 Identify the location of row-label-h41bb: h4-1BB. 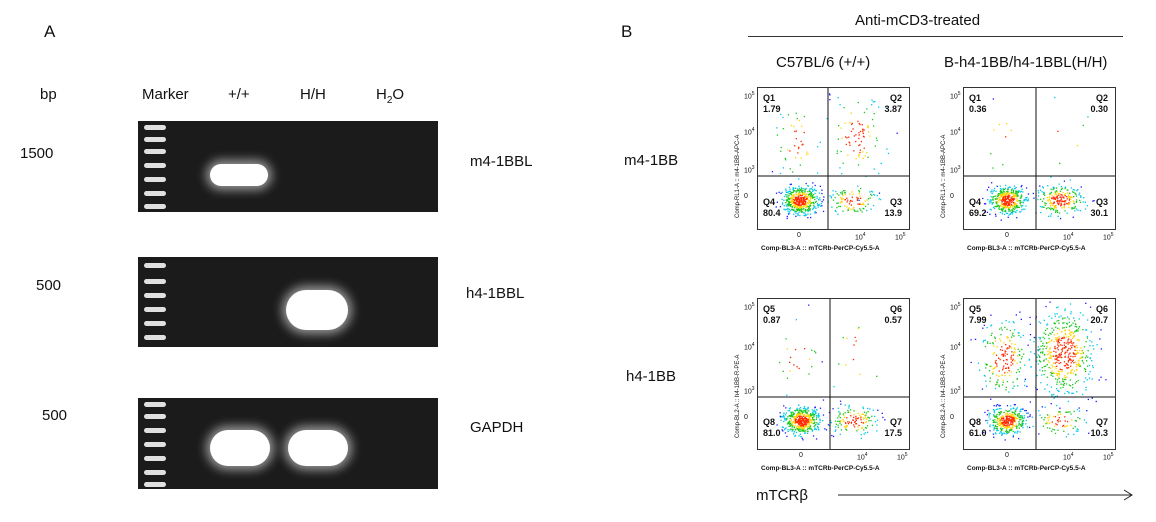
(651, 376).